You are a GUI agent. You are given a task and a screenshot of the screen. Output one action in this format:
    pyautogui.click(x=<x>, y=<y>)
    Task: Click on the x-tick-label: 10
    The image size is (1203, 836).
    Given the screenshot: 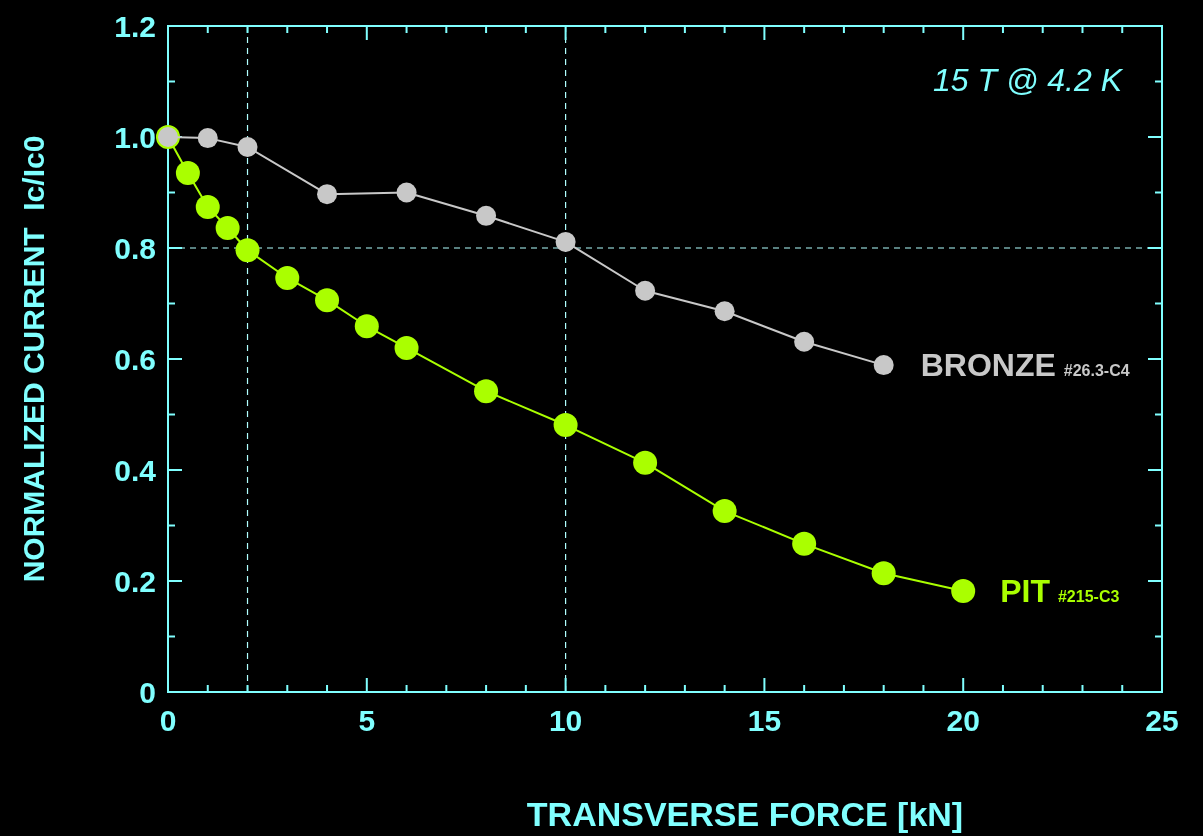 What is the action you would take?
    pyautogui.click(x=565, y=720)
    